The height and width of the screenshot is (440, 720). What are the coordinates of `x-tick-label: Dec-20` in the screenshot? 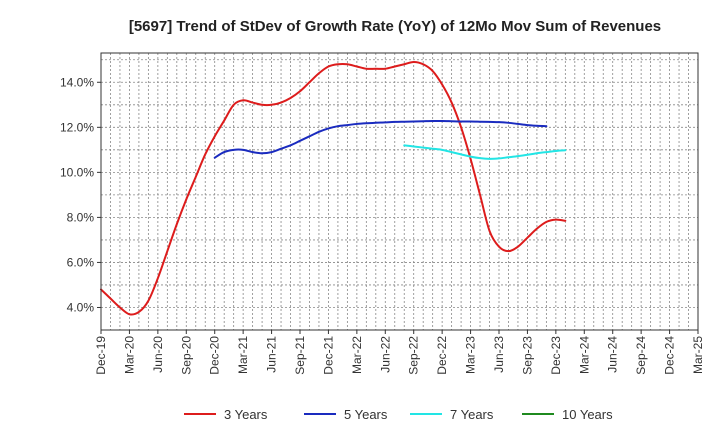 It's located at (215, 355).